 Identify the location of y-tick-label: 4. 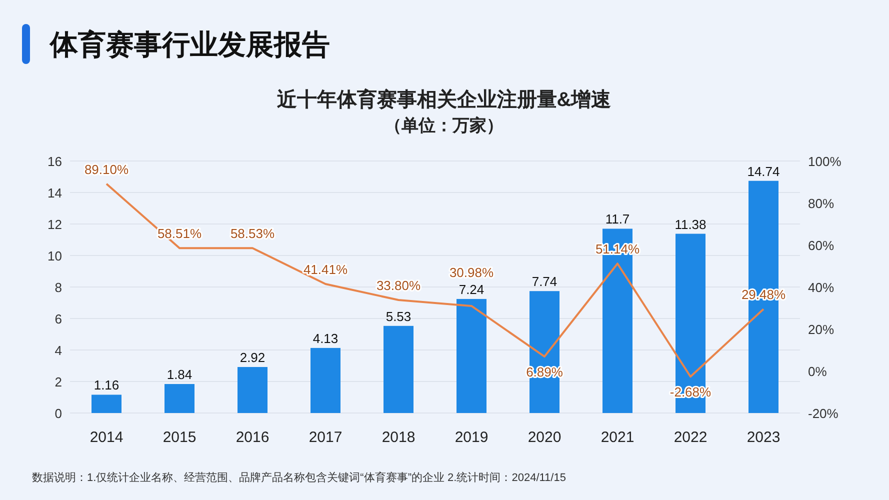
(58, 350).